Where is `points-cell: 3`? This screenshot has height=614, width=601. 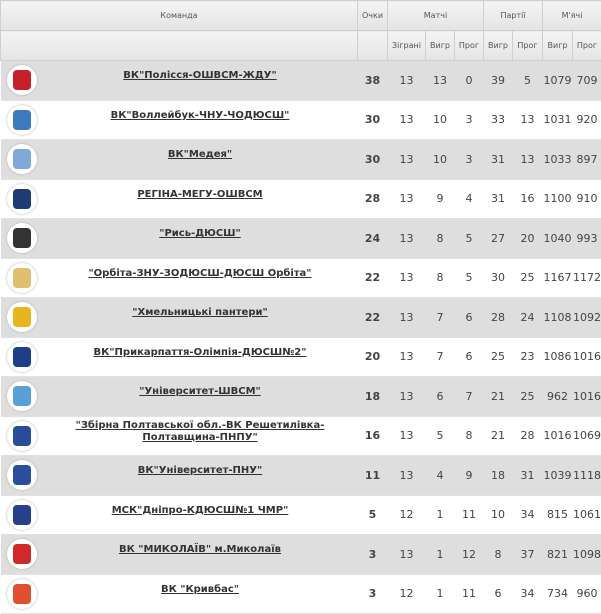
points-cell: 3 is located at coordinates (373, 555).